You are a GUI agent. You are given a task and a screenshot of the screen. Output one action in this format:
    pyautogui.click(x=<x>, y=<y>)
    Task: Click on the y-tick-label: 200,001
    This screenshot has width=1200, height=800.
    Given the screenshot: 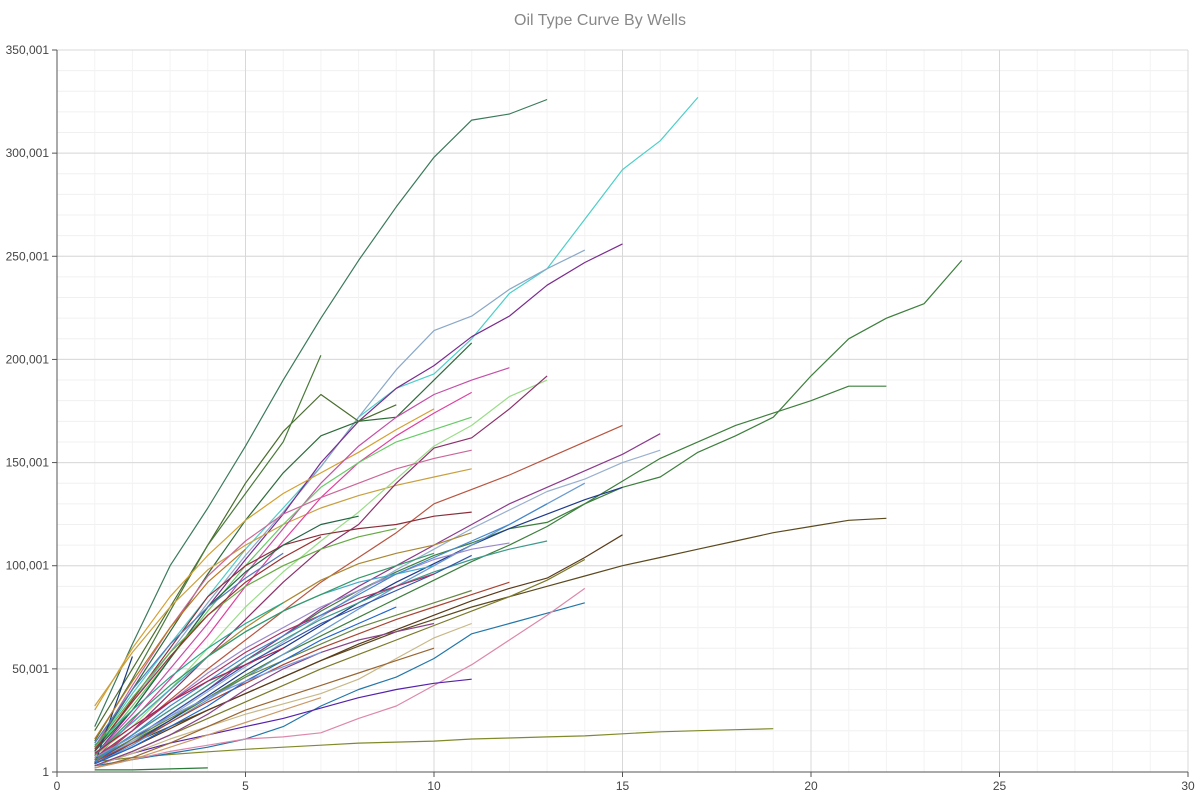 What is the action you would take?
    pyautogui.click(x=28, y=359)
    